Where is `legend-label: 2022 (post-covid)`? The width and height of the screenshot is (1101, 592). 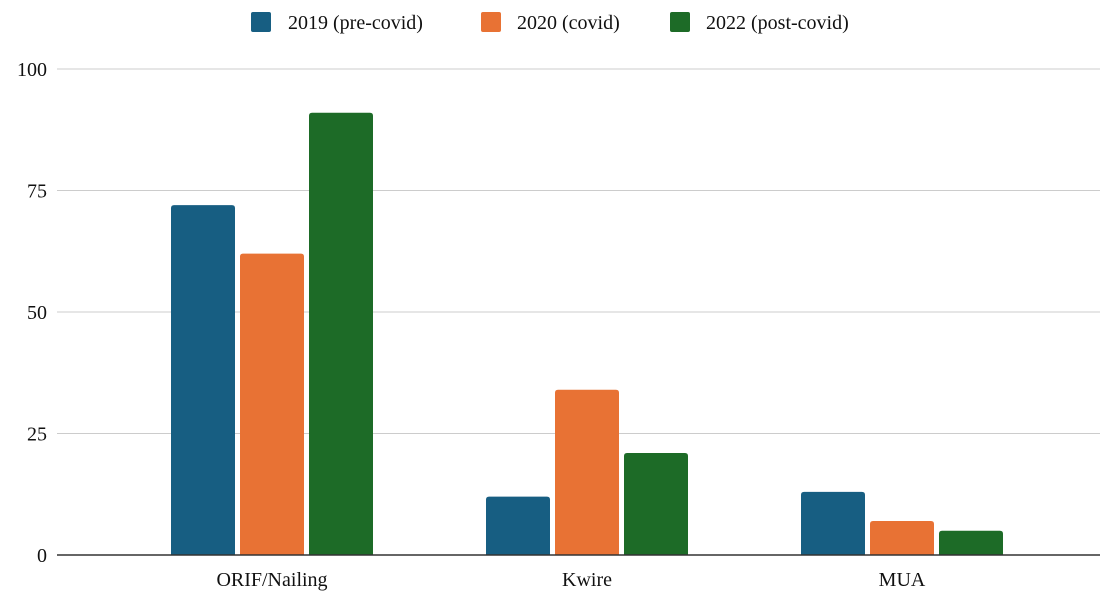 legend-label: 2022 (post-covid) is located at coordinates (777, 23).